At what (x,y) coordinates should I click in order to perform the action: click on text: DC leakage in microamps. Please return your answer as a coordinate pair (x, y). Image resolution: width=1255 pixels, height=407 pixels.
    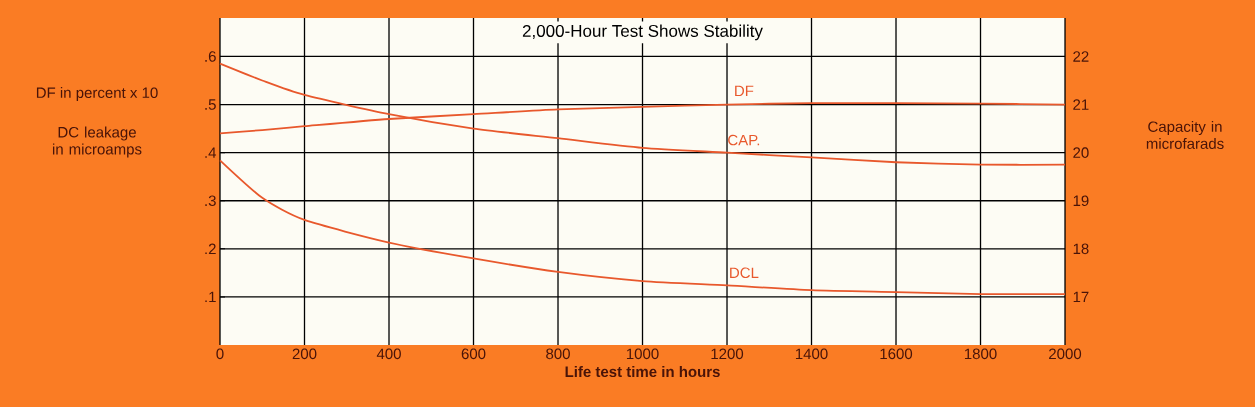
    Looking at the image, I should click on (97, 142).